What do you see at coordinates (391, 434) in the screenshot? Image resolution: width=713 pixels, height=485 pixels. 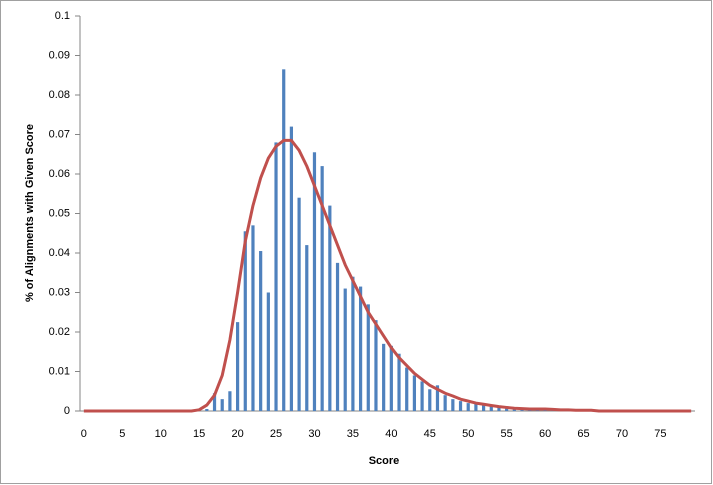 I see `x-tick-label: 40` at bounding box center [391, 434].